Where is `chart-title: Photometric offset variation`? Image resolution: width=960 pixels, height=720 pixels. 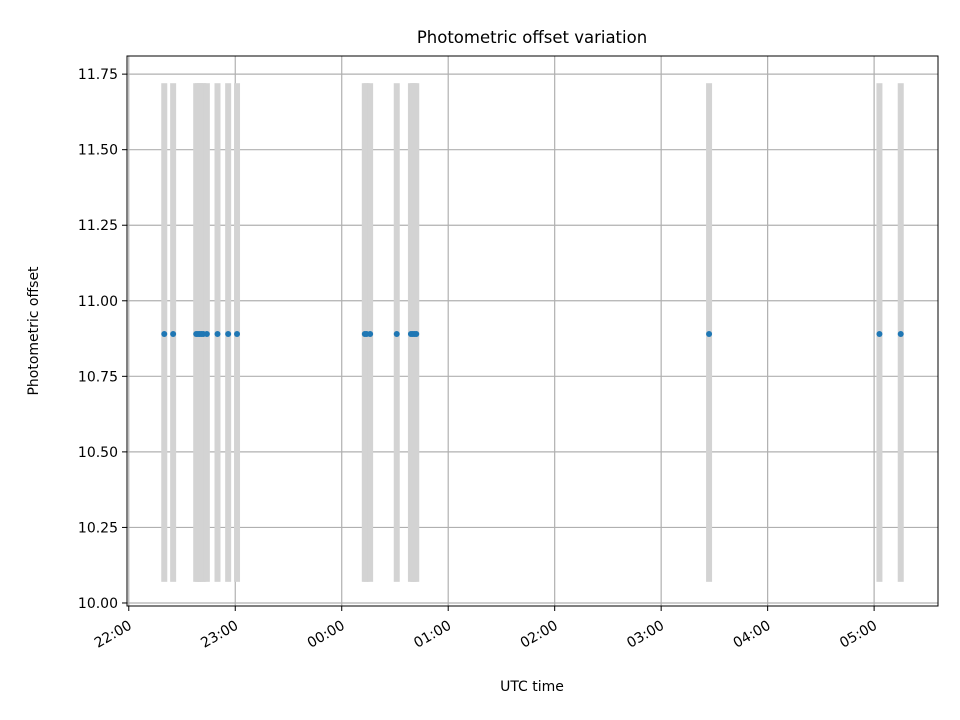 chart-title: Photometric offset variation is located at coordinates (532, 37).